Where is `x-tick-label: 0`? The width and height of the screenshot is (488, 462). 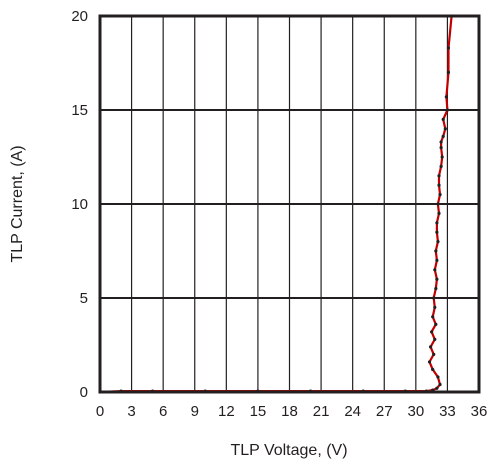 x-tick-label: 0 is located at coordinates (100, 411).